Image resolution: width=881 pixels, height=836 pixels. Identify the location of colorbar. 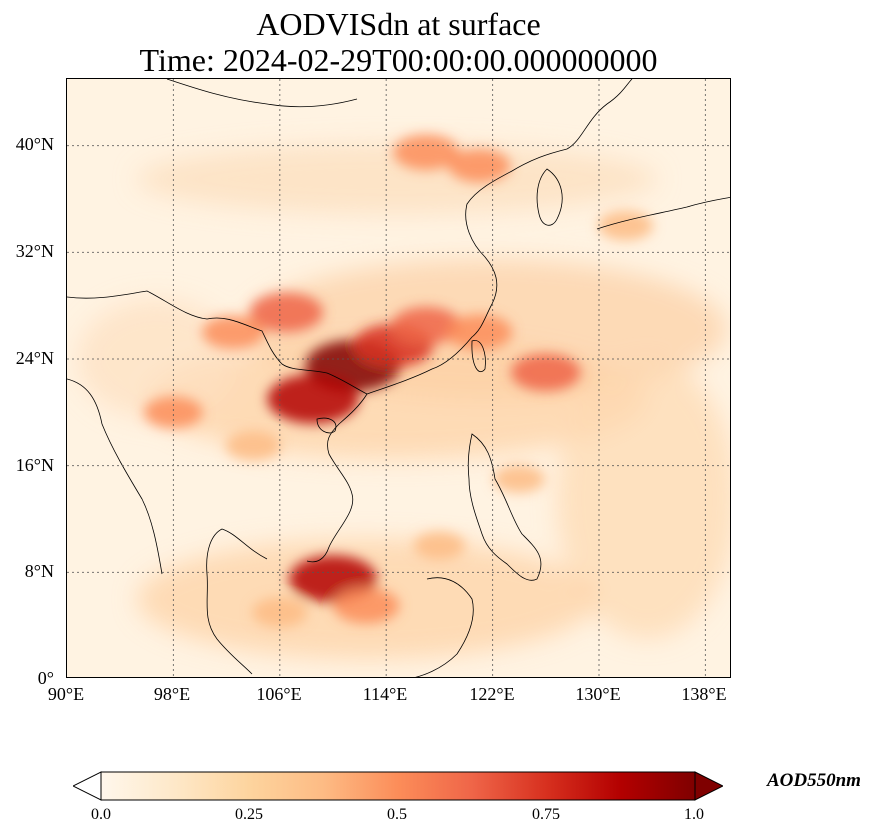
(398, 786).